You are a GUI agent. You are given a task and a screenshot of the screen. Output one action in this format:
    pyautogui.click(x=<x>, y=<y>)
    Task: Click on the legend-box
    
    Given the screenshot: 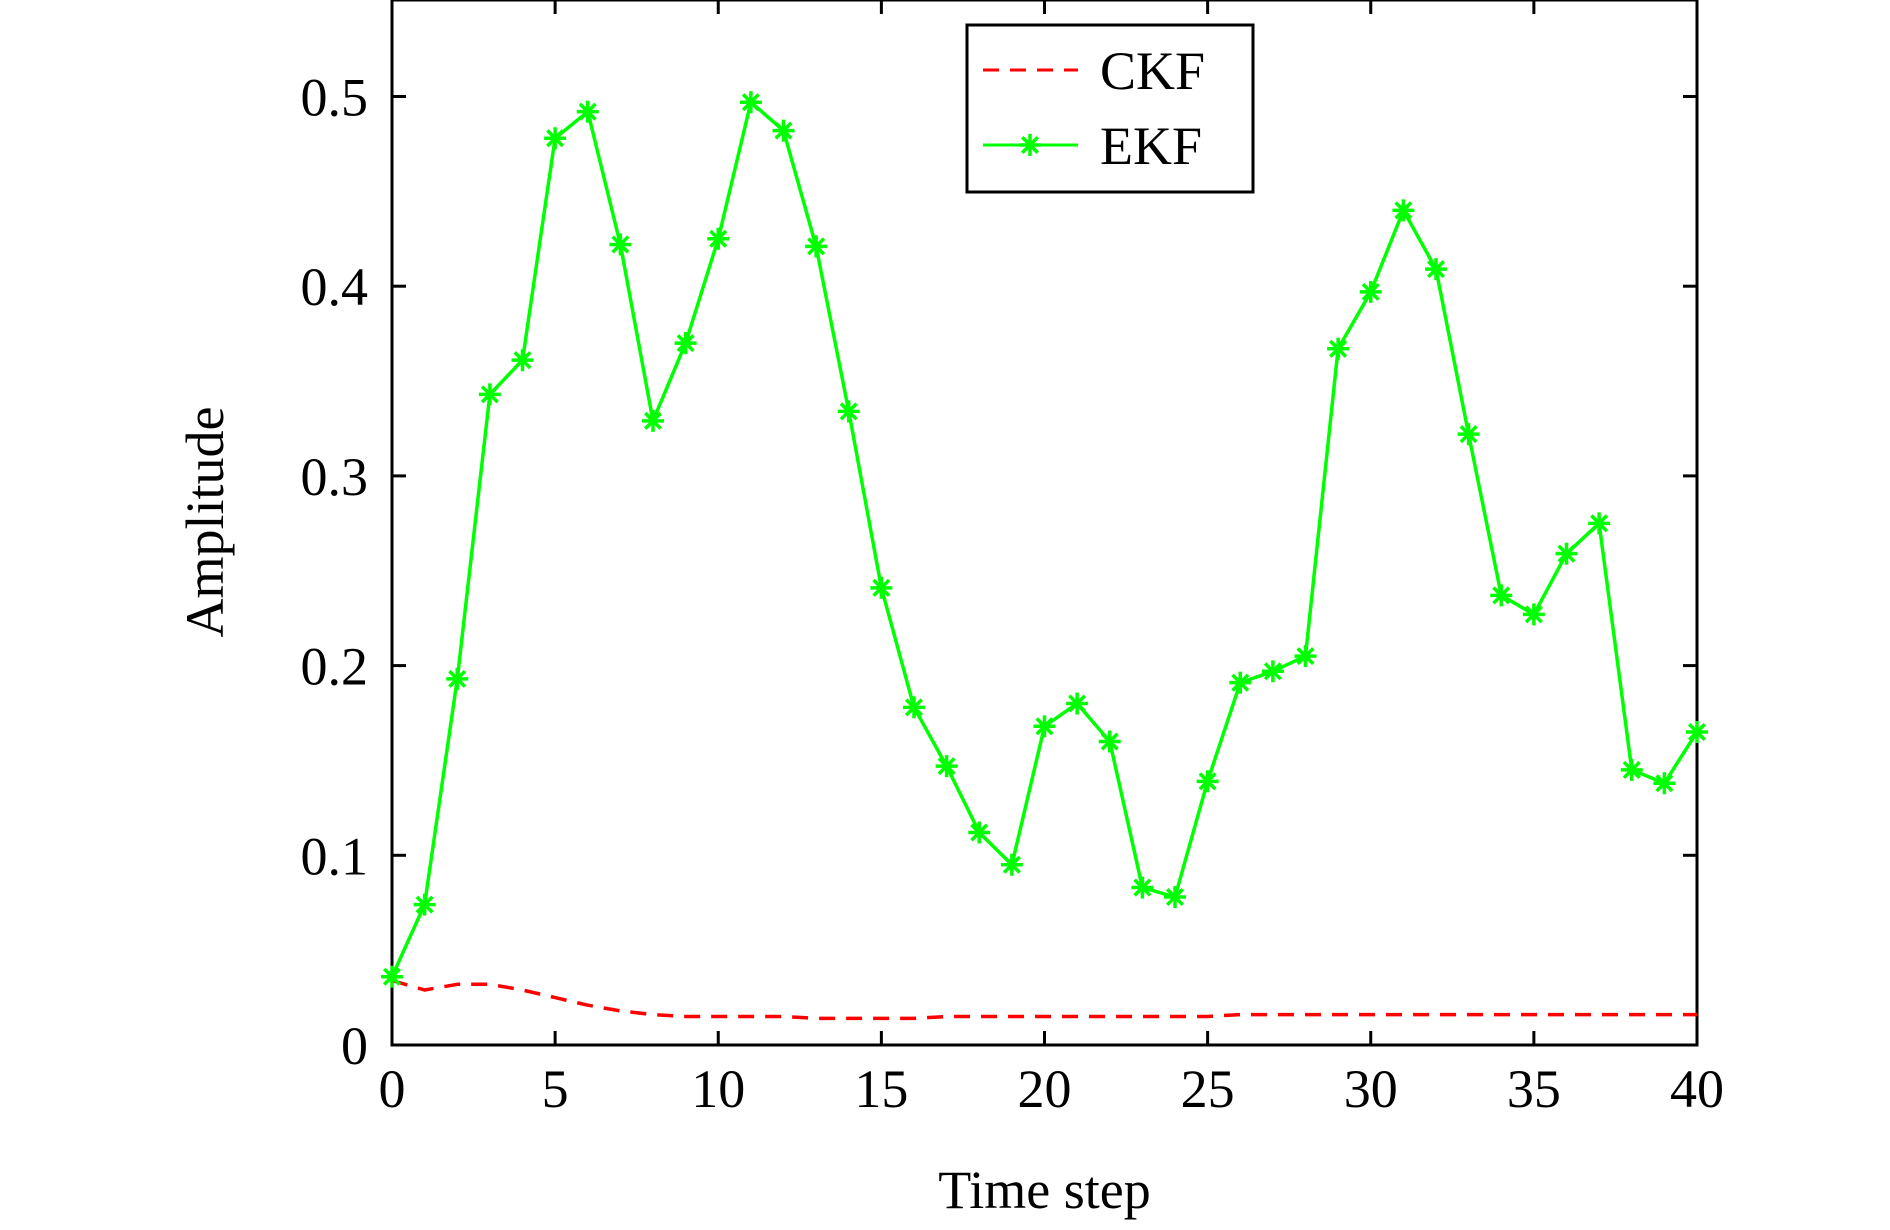 What is the action you would take?
    pyautogui.click(x=1110, y=108)
    